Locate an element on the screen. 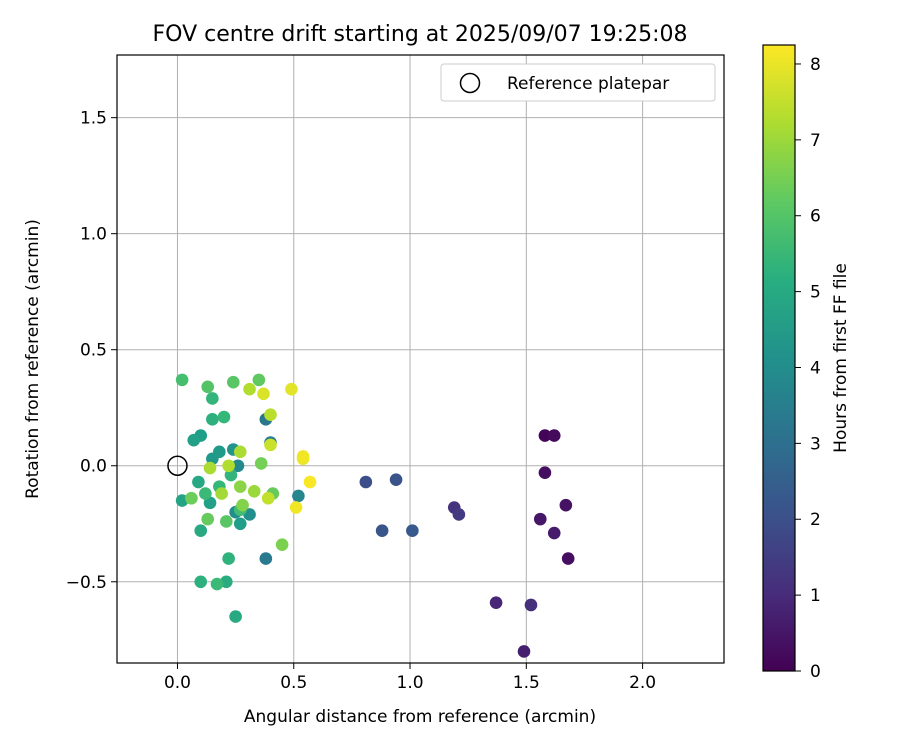 The height and width of the screenshot is (750, 900). x-tick-label: 1.5 is located at coordinates (526, 683).